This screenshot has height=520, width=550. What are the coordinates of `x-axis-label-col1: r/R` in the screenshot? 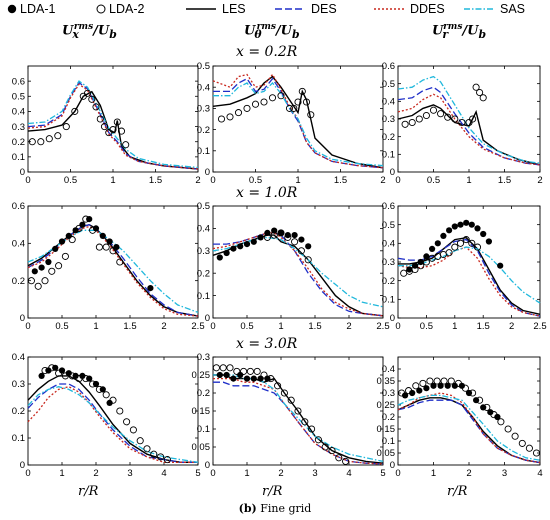 It's located at (88, 491).